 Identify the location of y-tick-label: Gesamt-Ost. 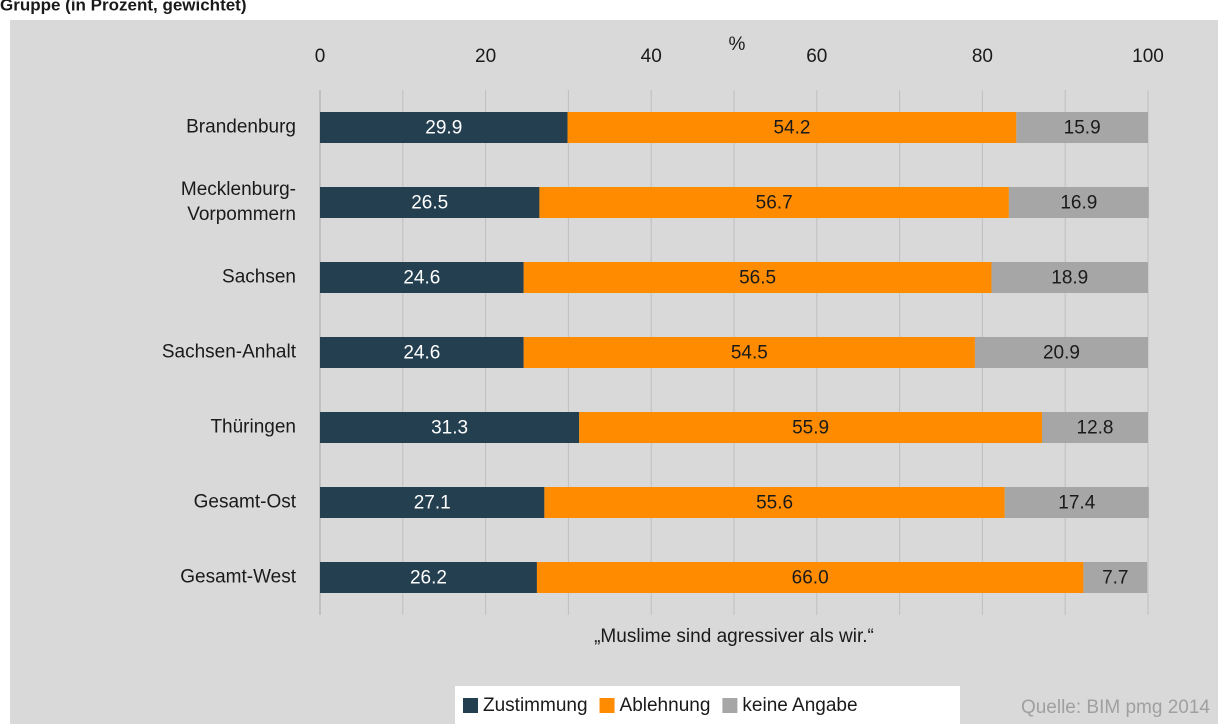
(245, 502).